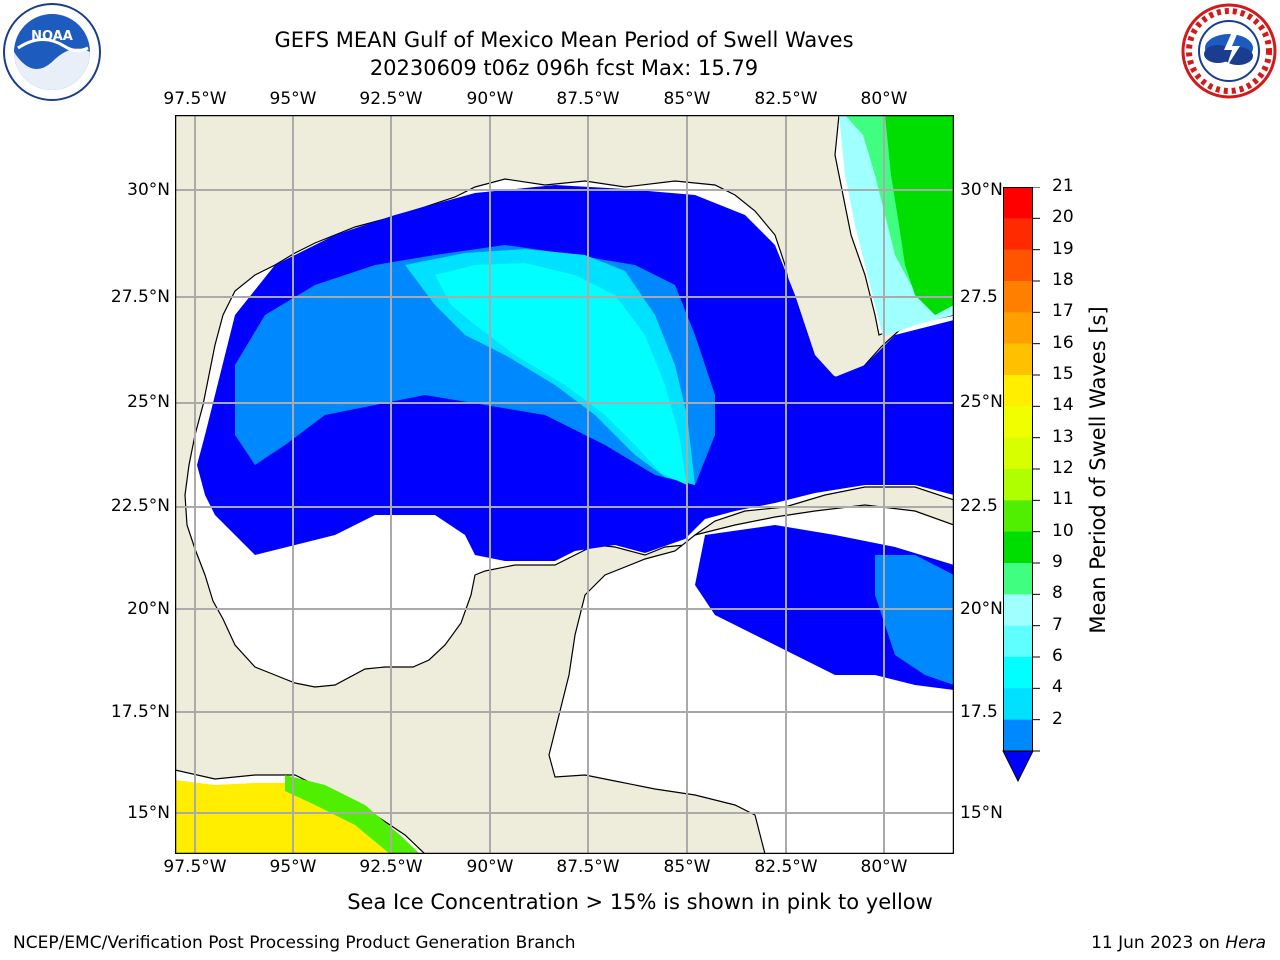 The height and width of the screenshot is (960, 1280). Describe the element at coordinates (140, 297) in the screenshot. I see `lat-label: 27.5°N` at that location.